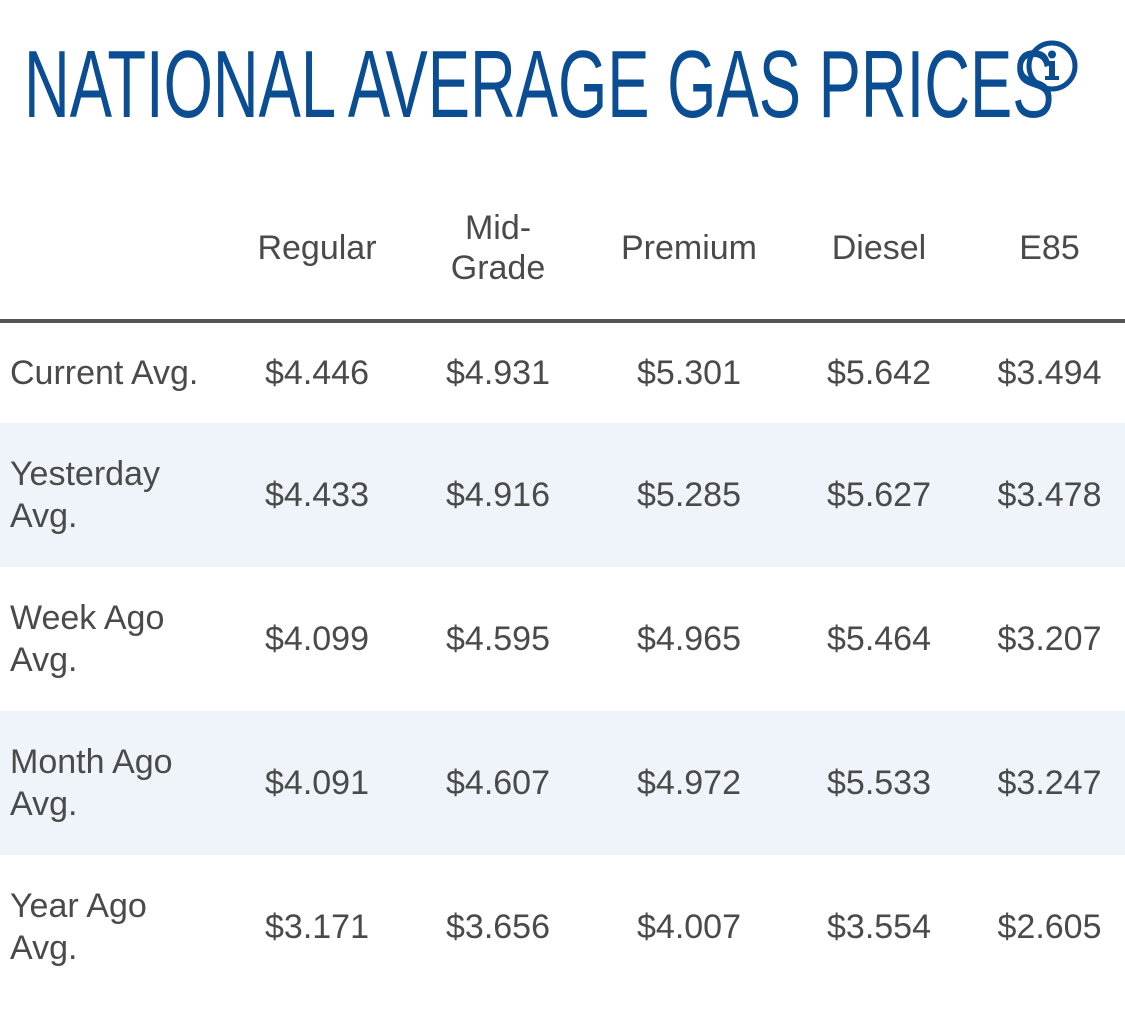  I want to click on cell-regular: $4.446, so click(317, 372).